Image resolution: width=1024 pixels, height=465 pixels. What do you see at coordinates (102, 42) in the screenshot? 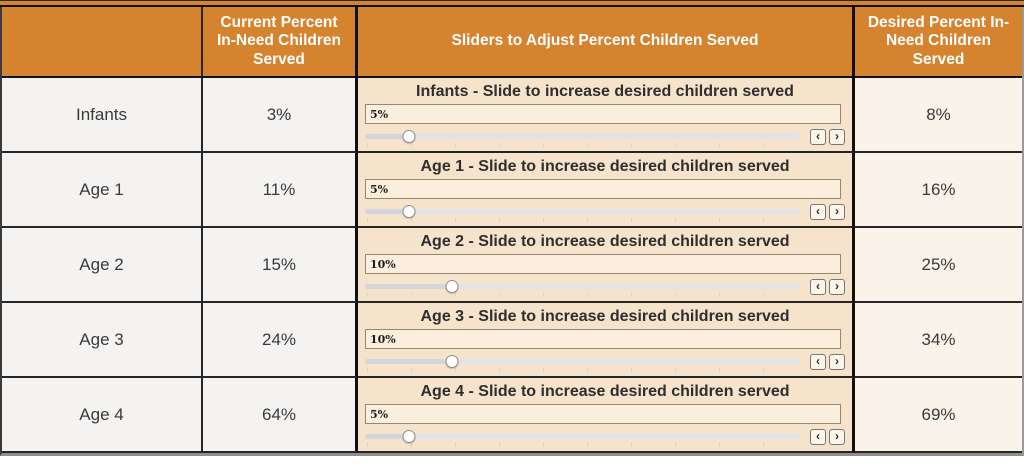
I see `header-blank-cell` at bounding box center [102, 42].